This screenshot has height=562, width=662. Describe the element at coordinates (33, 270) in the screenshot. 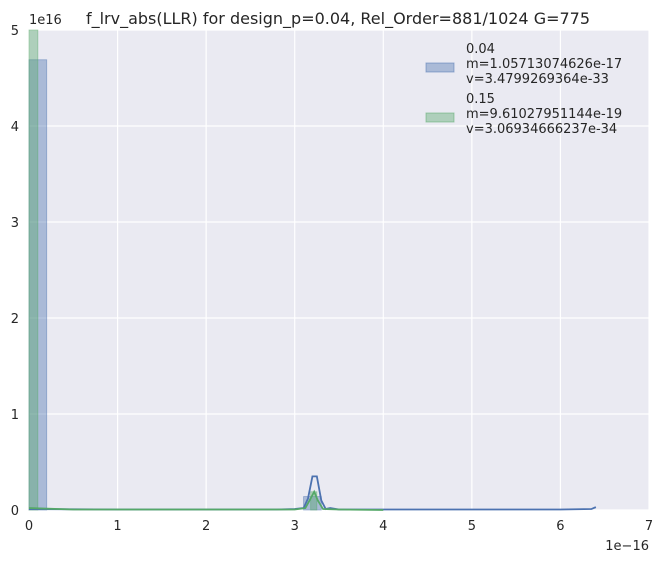

I see `histogram-bar` at that location.